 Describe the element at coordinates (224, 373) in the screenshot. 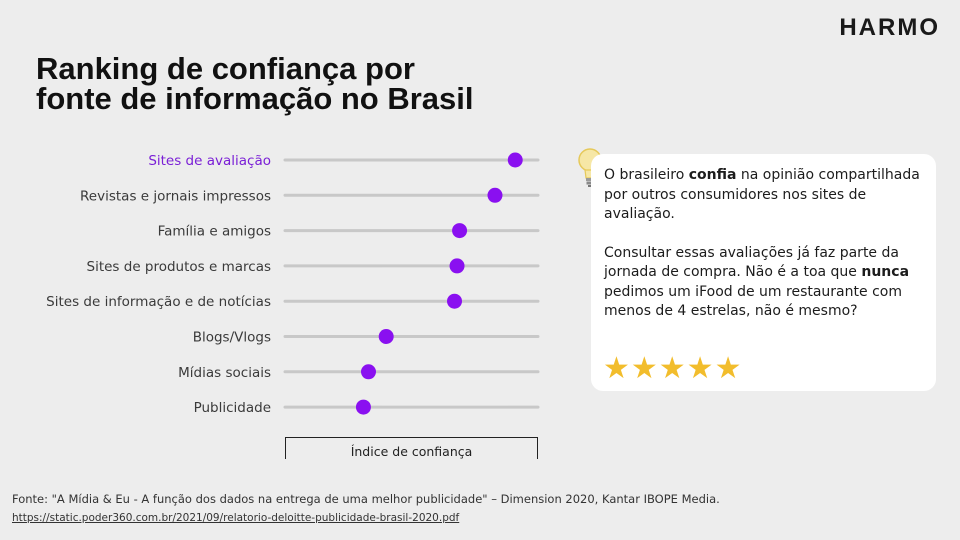

I see `category-label: Mídias sociais` at that location.